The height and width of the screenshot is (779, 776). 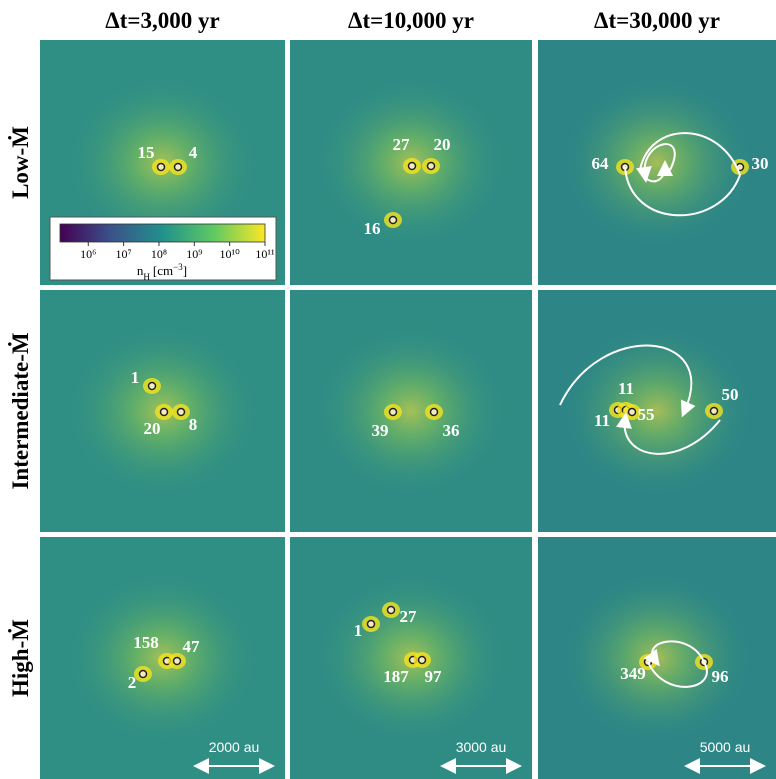 What do you see at coordinates (265, 254) in the screenshot?
I see `colorbar-tick-label: 10¹¹` at bounding box center [265, 254].